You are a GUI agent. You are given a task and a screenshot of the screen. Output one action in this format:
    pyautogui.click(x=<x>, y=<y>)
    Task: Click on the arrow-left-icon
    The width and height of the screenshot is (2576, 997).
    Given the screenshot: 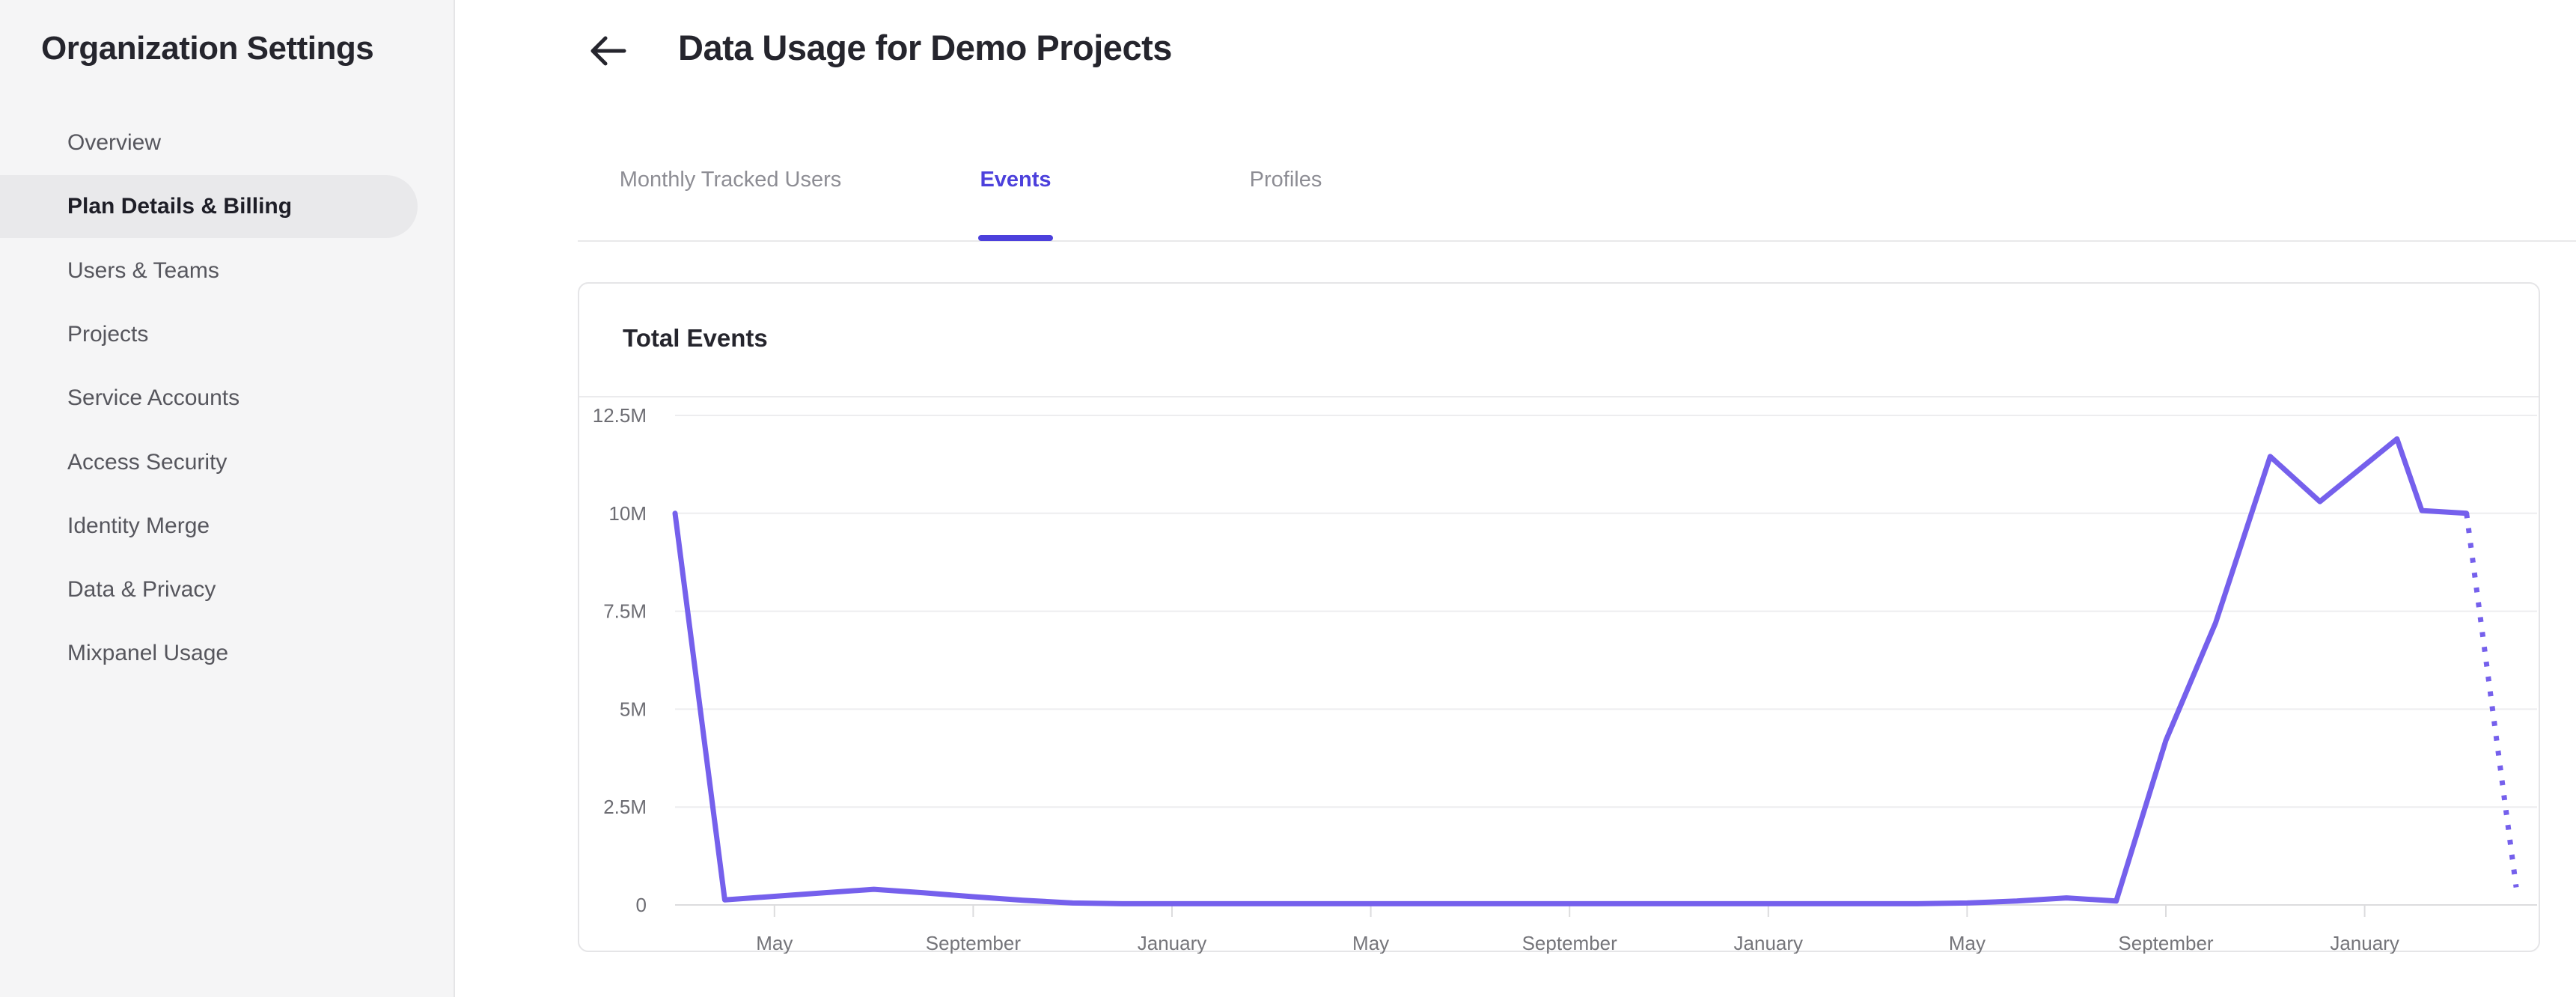 What is the action you would take?
    pyautogui.click(x=608, y=51)
    